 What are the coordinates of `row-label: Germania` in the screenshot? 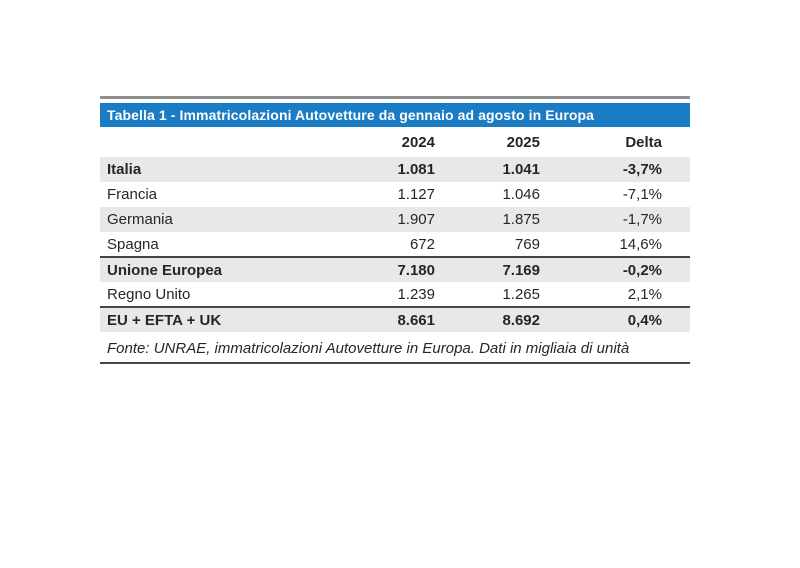 It's located at (140, 219).